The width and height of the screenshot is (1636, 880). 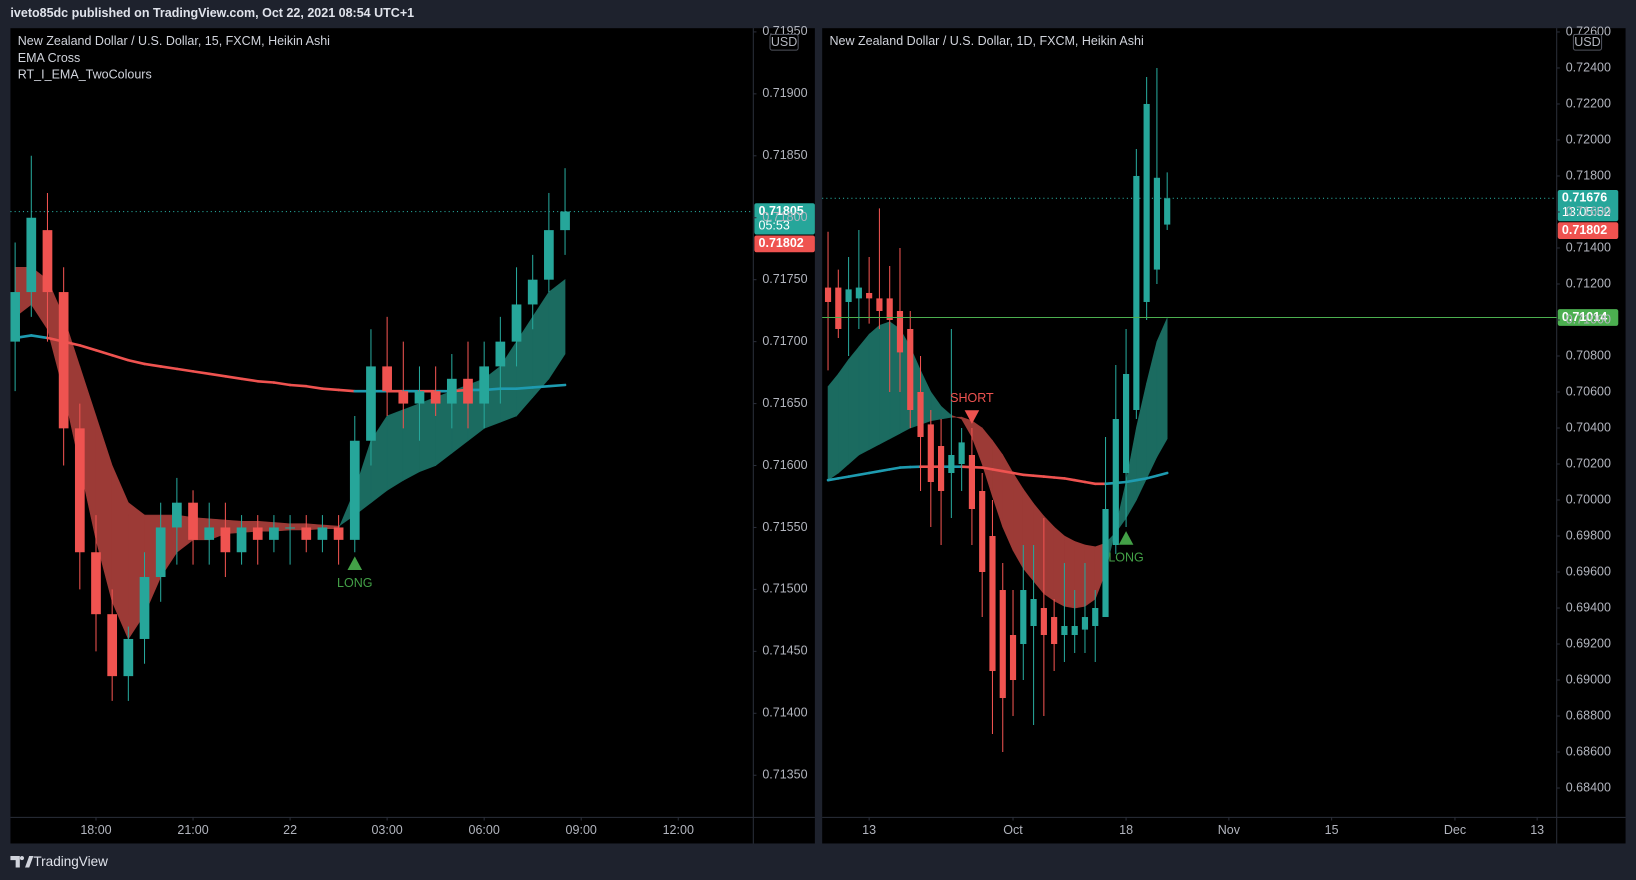 I want to click on x-tick-label: 12:00, so click(x=678, y=830).